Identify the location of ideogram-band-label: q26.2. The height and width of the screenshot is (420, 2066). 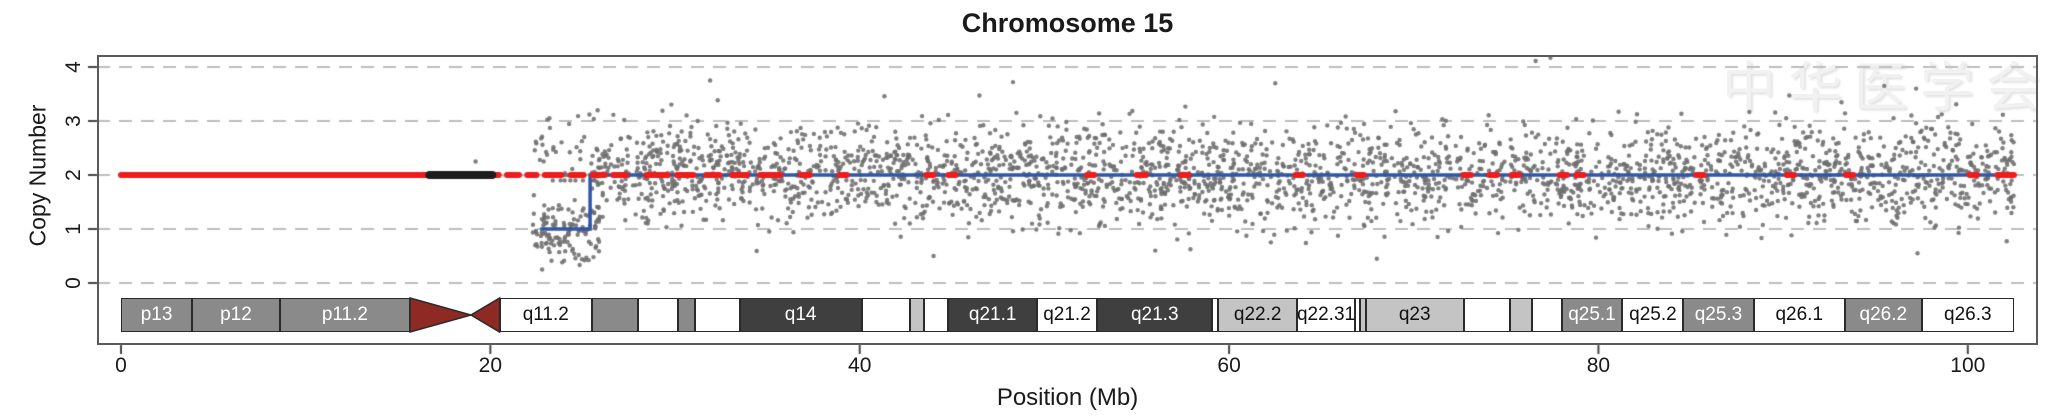
(1883, 314).